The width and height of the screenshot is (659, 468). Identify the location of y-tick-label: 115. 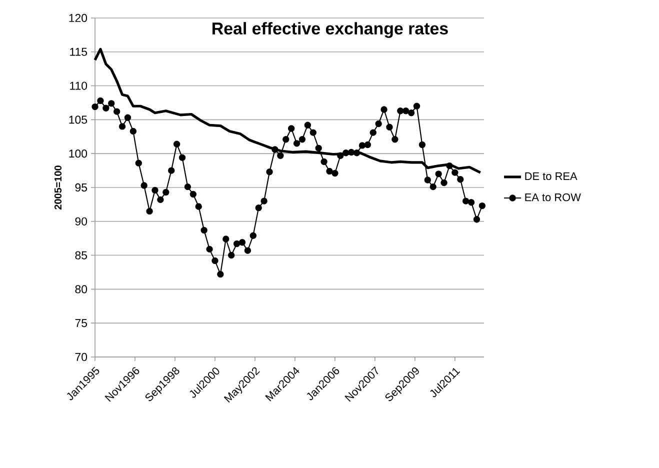
(79, 52).